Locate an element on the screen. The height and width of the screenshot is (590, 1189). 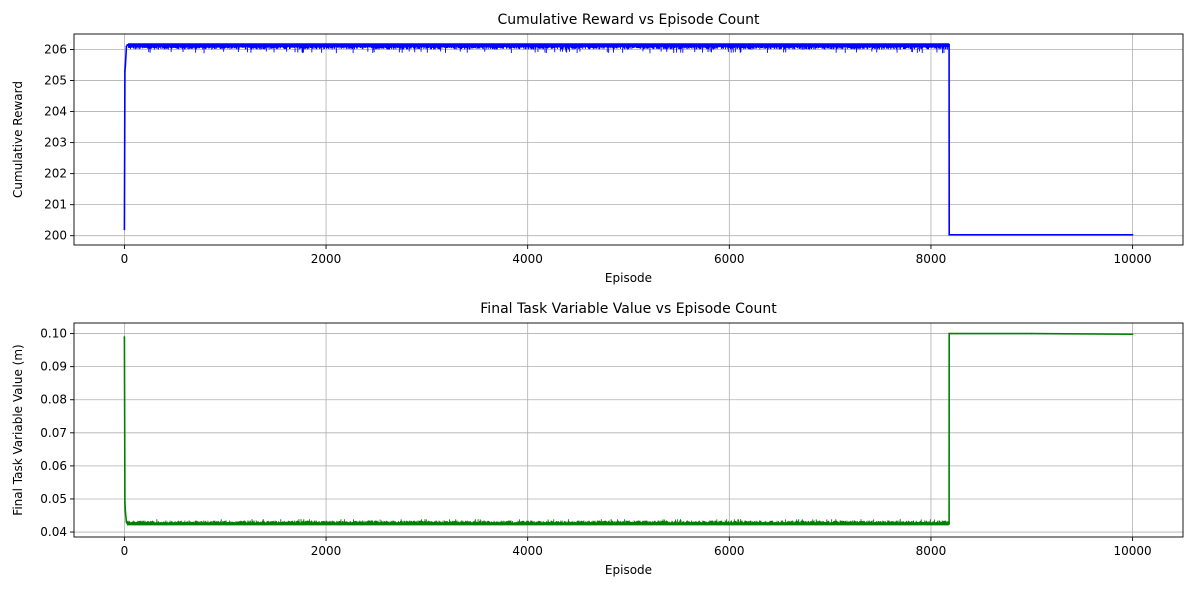
y-tick-label: 0.07 is located at coordinates (53, 433).